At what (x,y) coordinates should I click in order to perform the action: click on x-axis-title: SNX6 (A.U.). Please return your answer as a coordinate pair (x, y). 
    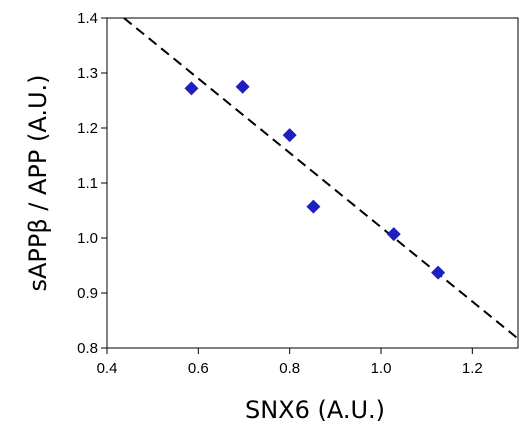
    Looking at the image, I should click on (315, 410).